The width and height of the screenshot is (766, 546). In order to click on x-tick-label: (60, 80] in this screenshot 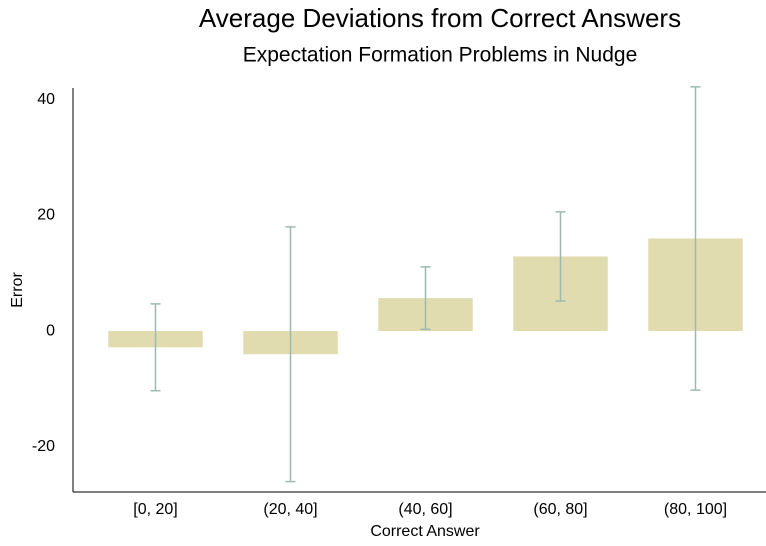, I will do `click(560, 509)`.